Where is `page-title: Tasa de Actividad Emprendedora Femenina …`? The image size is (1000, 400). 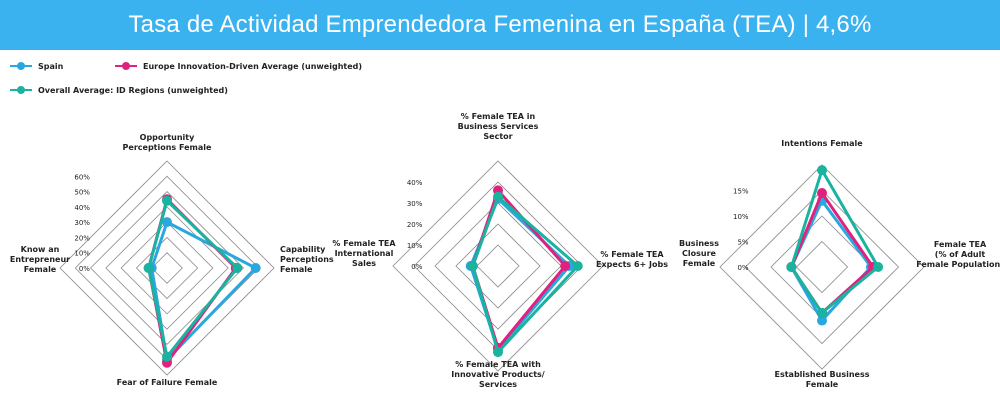 page-title: Tasa de Actividad Emprendedora Femenina … is located at coordinates (500, 24).